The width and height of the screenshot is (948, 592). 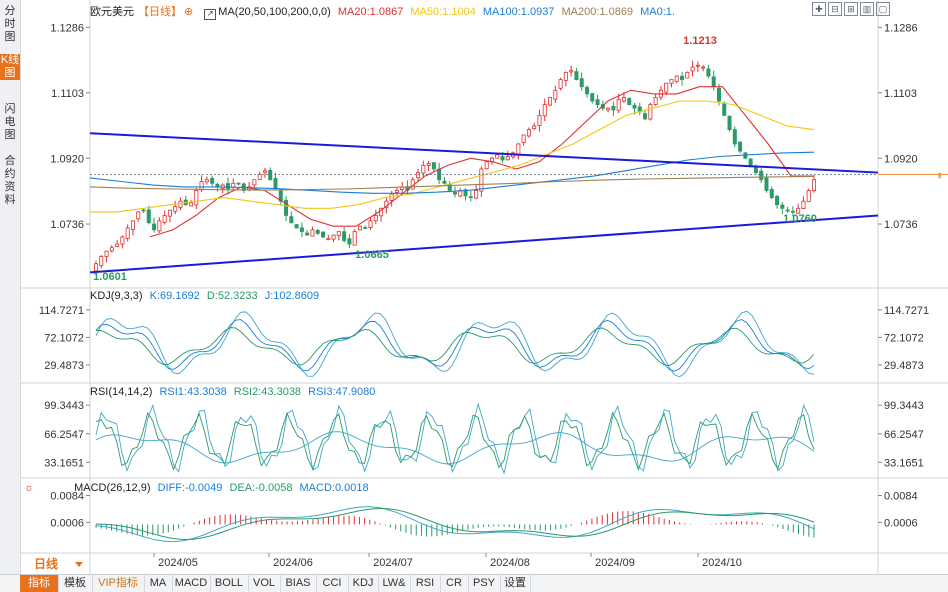 I want to click on indicator-tab: 模板, so click(x=75, y=583).